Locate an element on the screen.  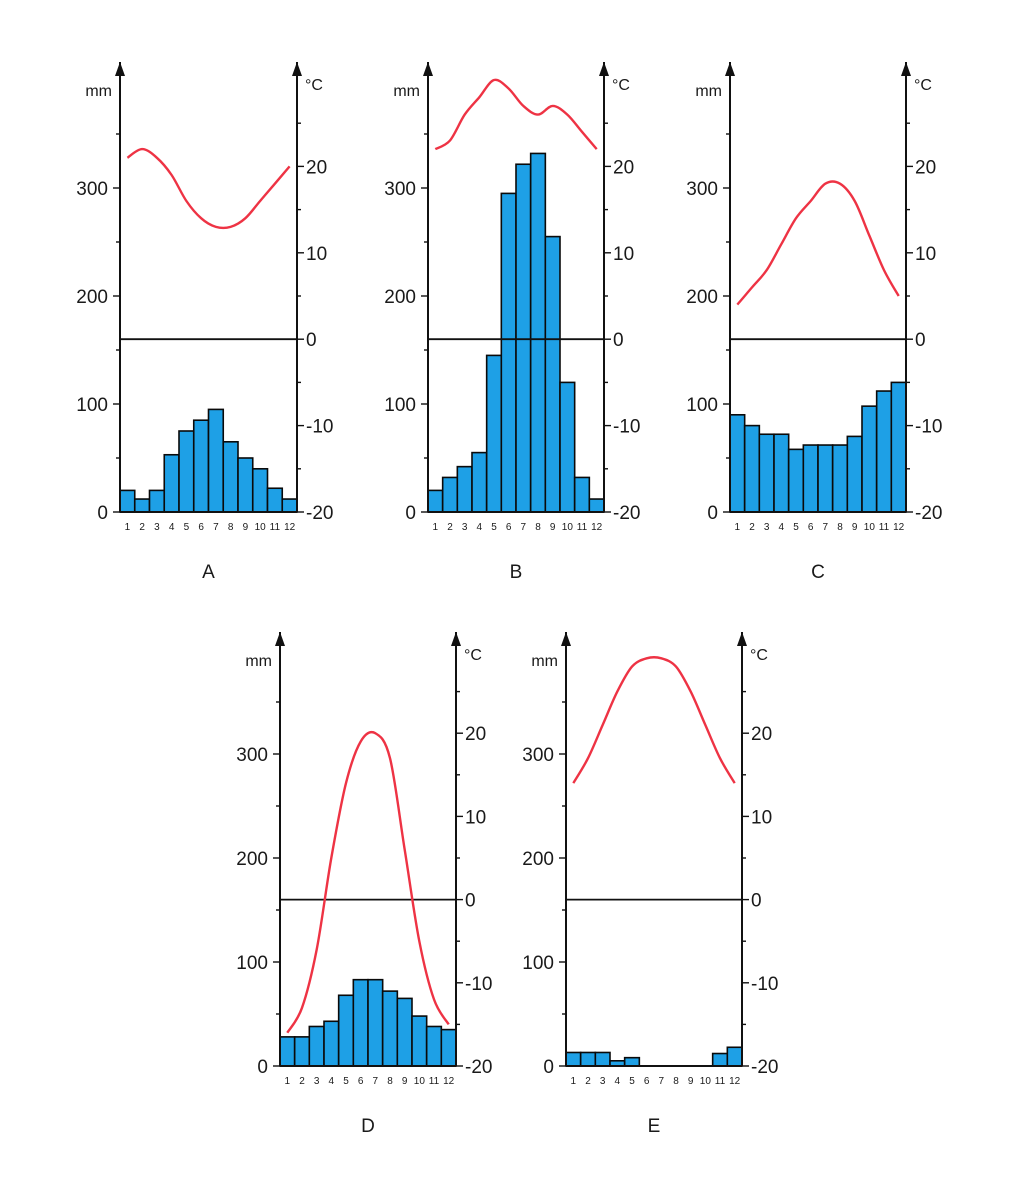
panel-label: A is located at coordinates (208, 572).